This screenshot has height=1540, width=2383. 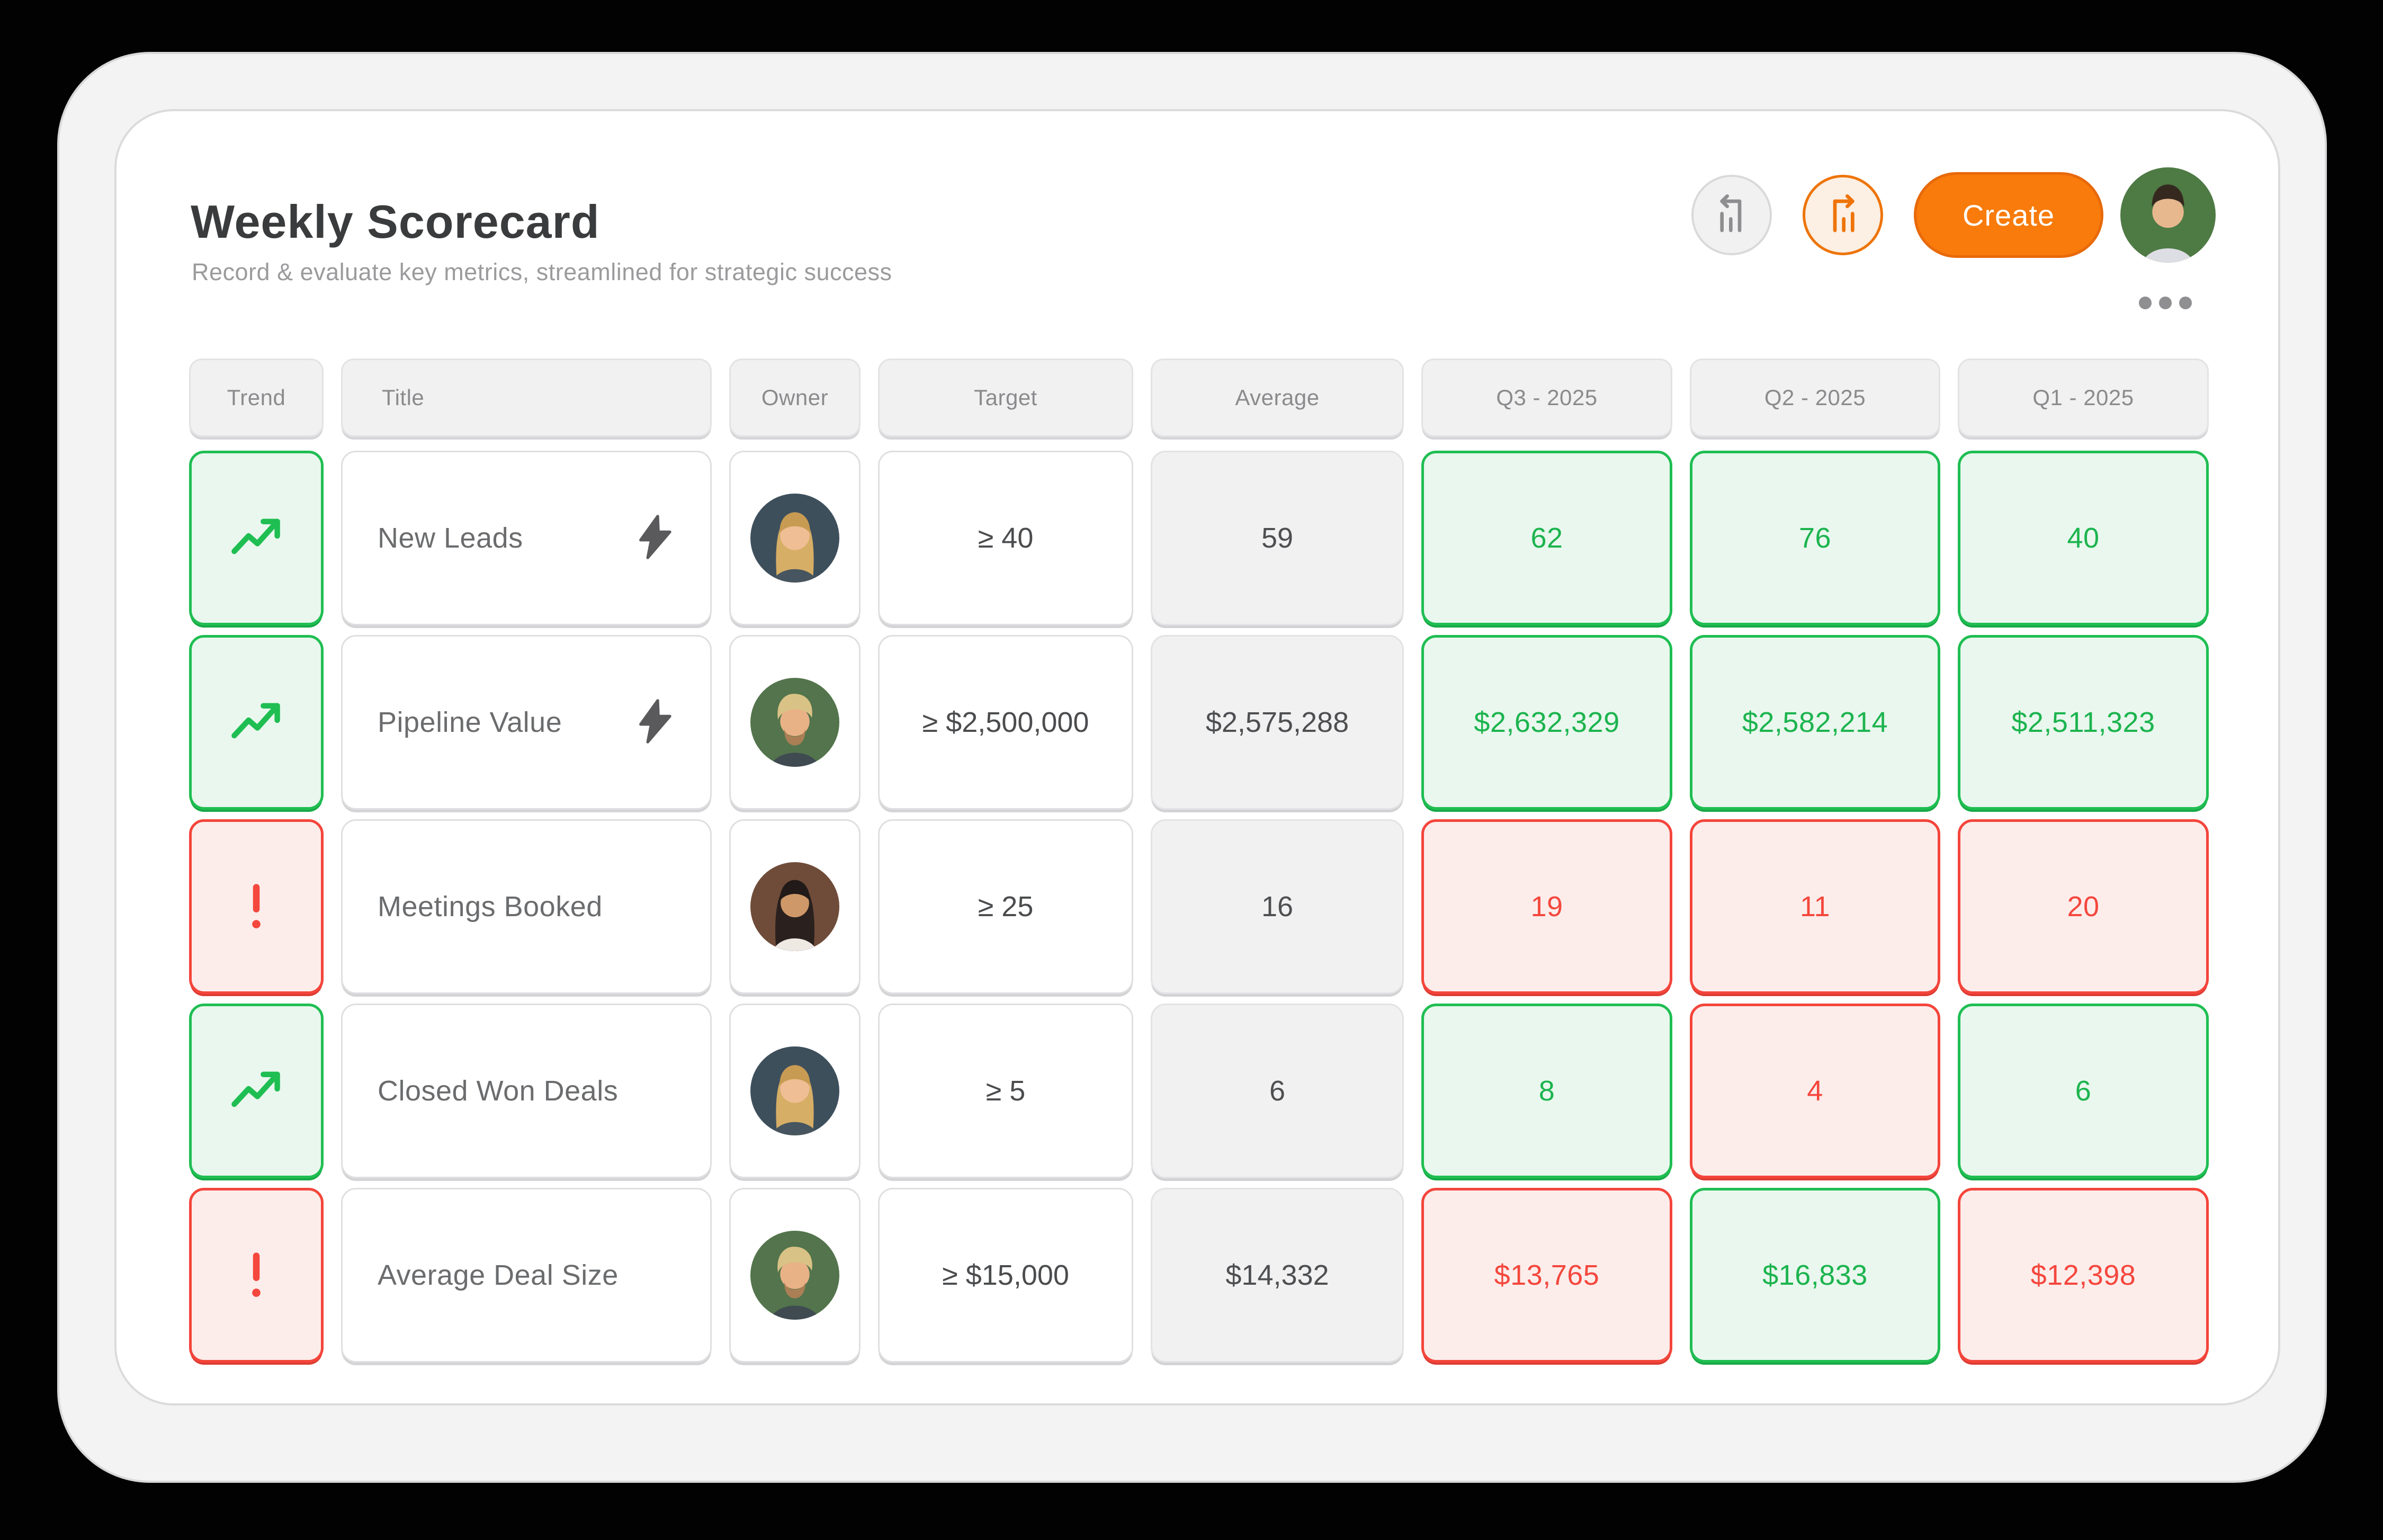 I want to click on metric-title-cell: Closed Won Deals, so click(x=526, y=1091).